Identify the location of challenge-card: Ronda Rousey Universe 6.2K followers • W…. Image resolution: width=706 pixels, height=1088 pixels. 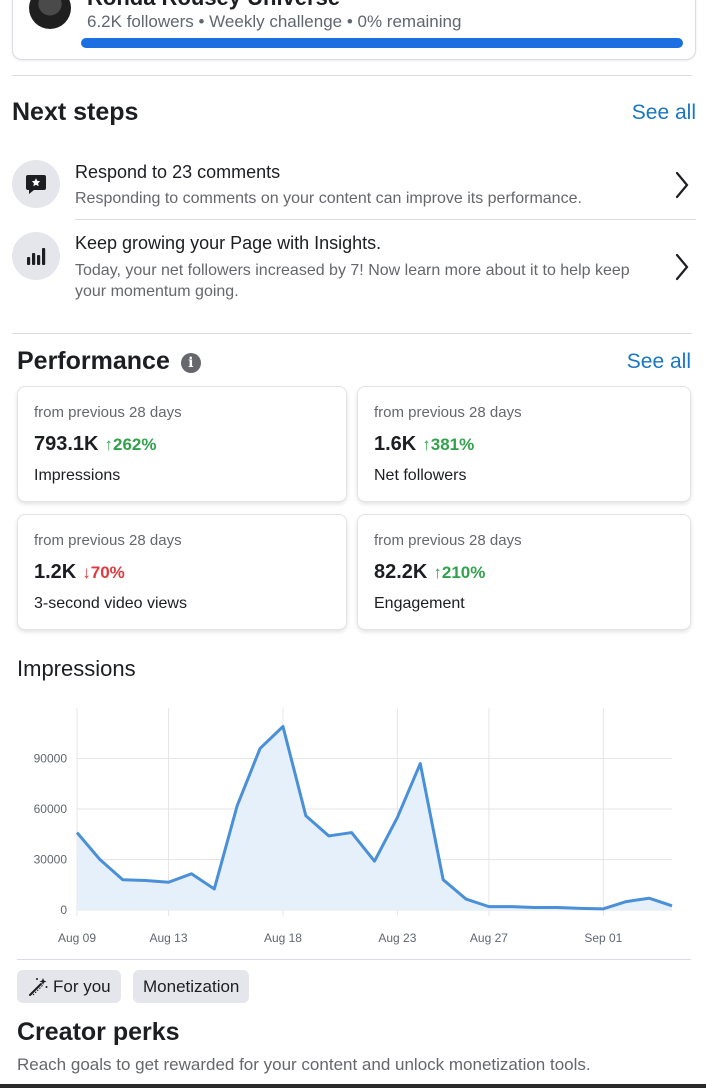
(354, 30).